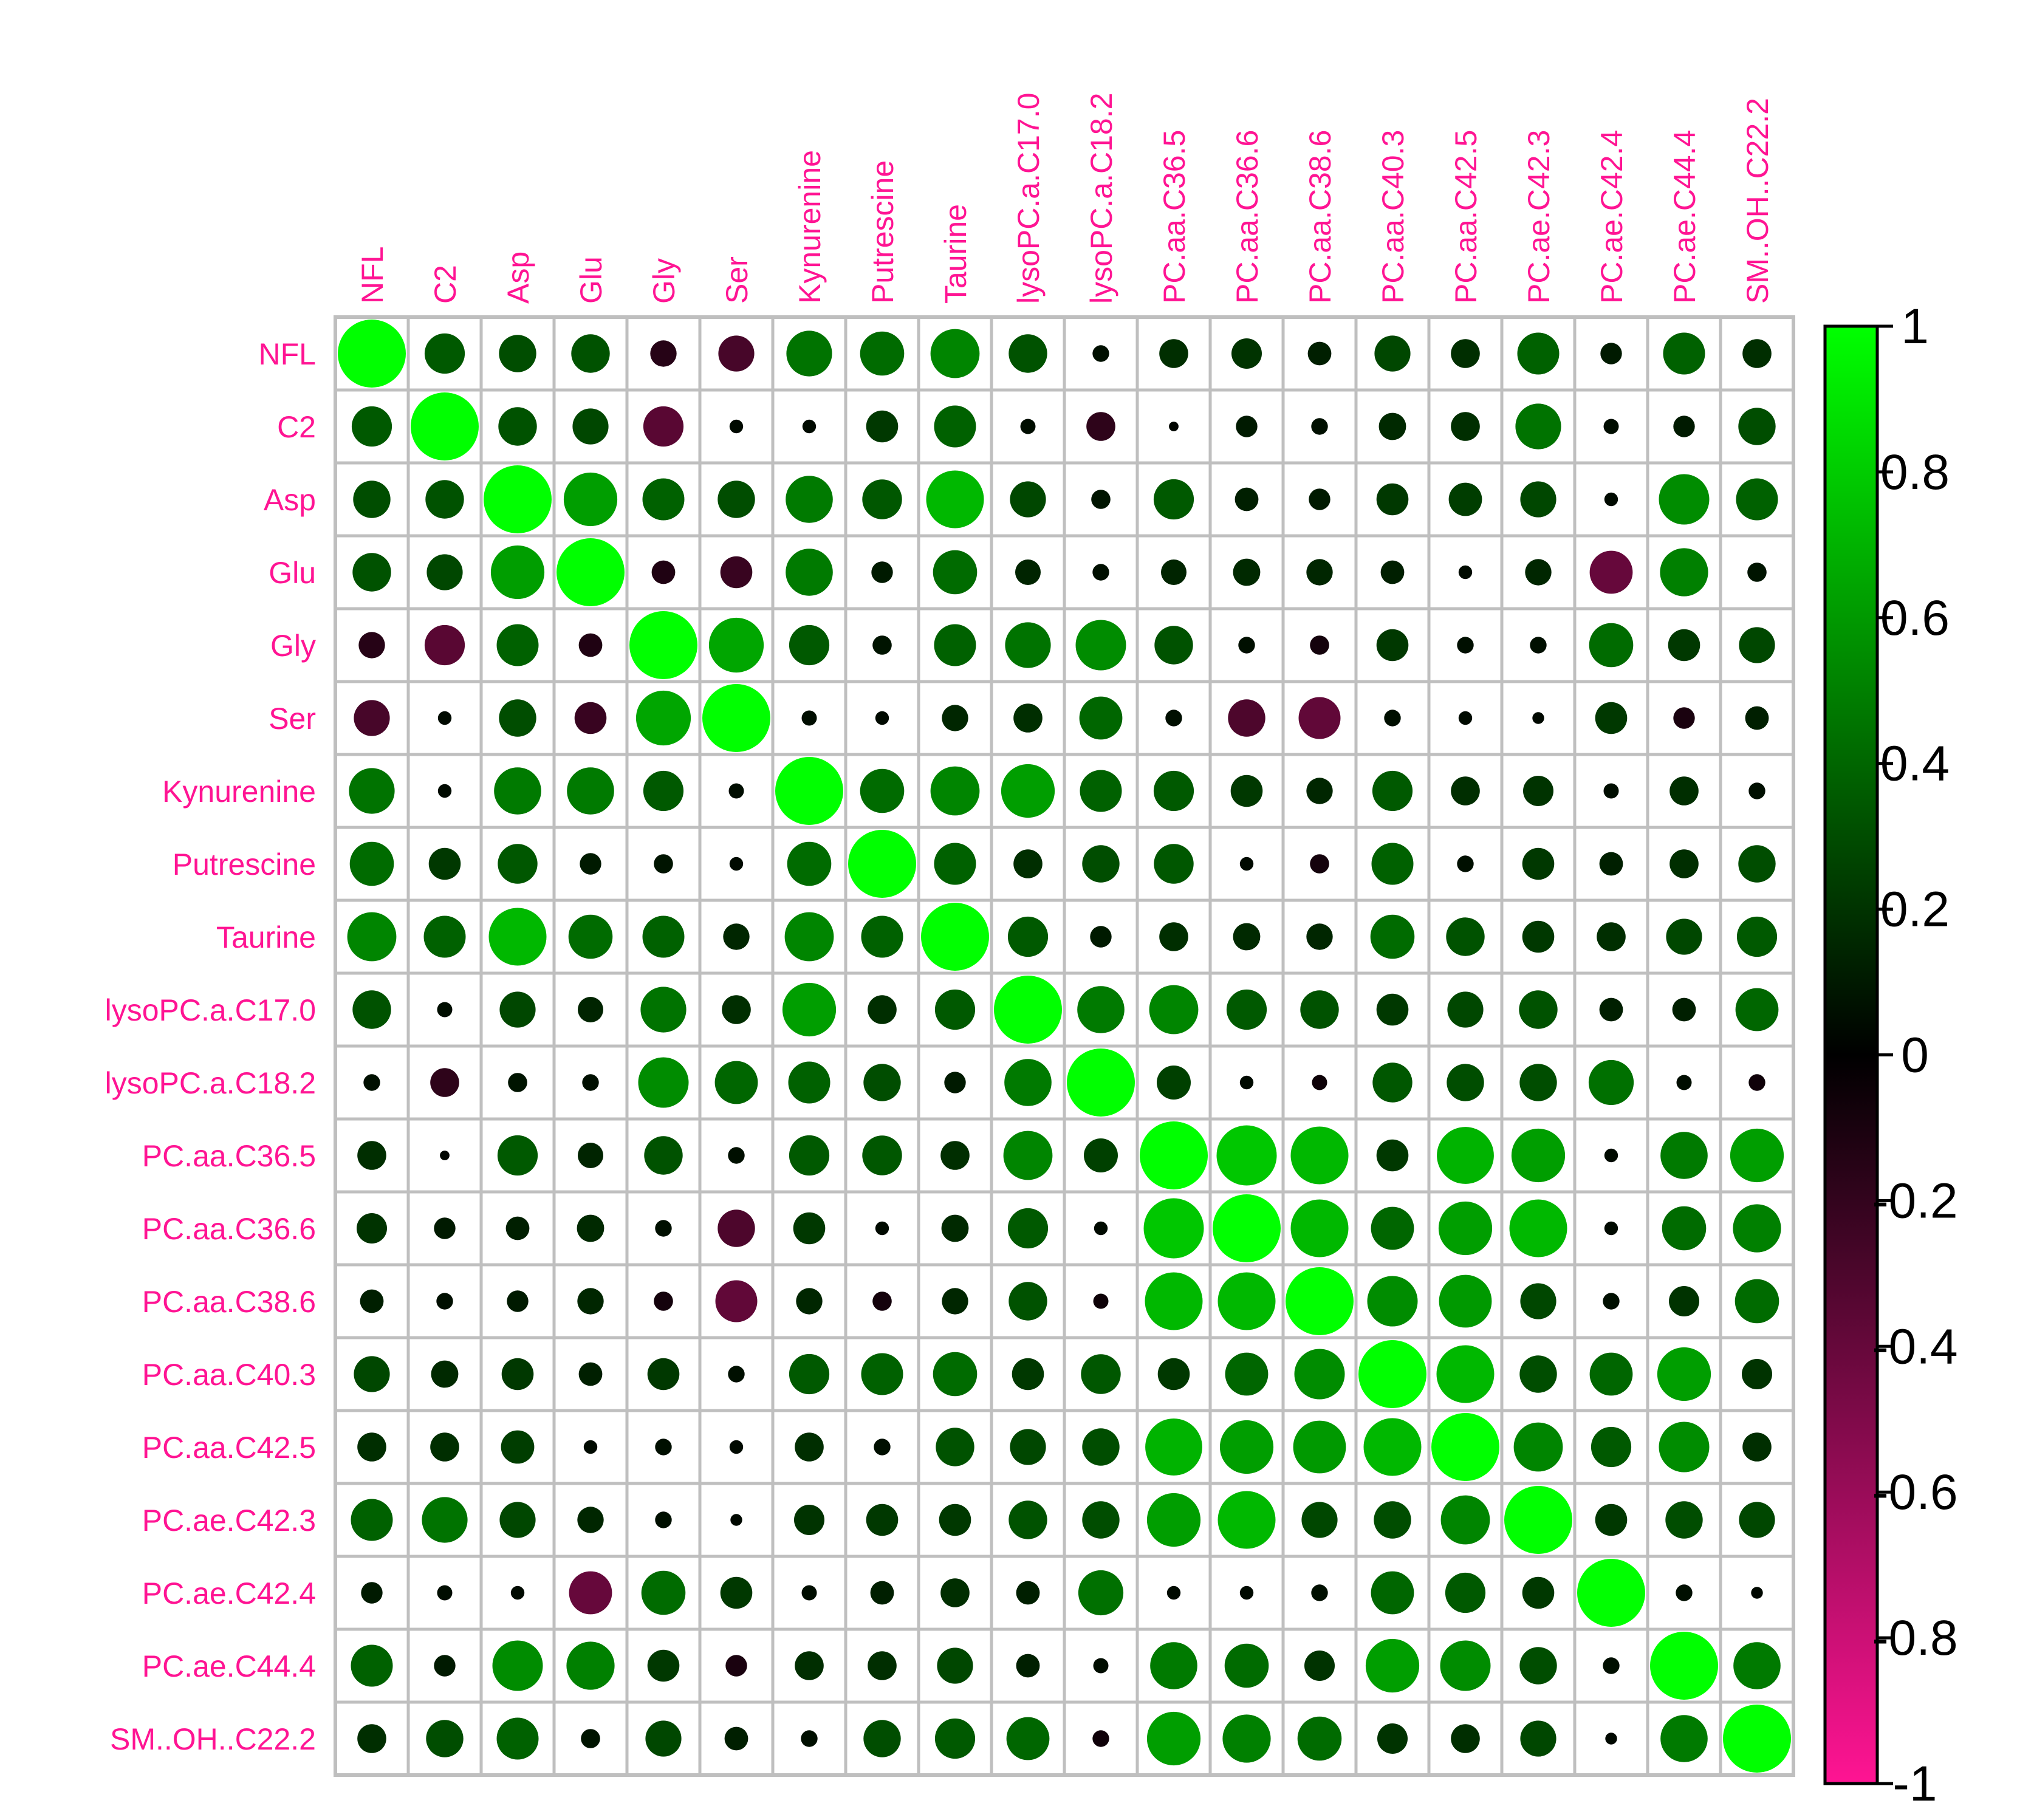  I want to click on corr-circle-Asp-lysoPC.a.C18.2, so click(1101, 499).